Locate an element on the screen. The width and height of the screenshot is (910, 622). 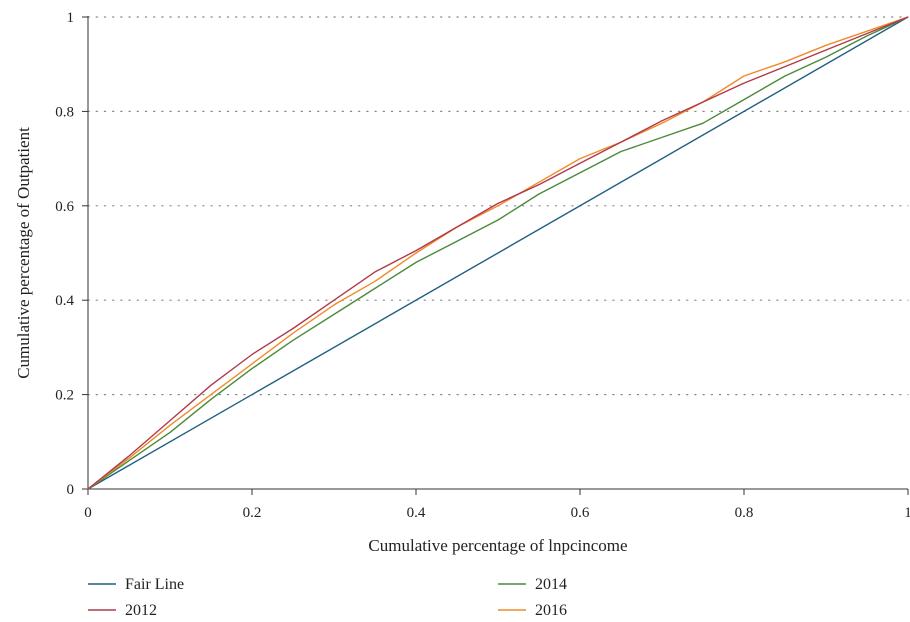
legend-item: 2014 is located at coordinates (532, 584).